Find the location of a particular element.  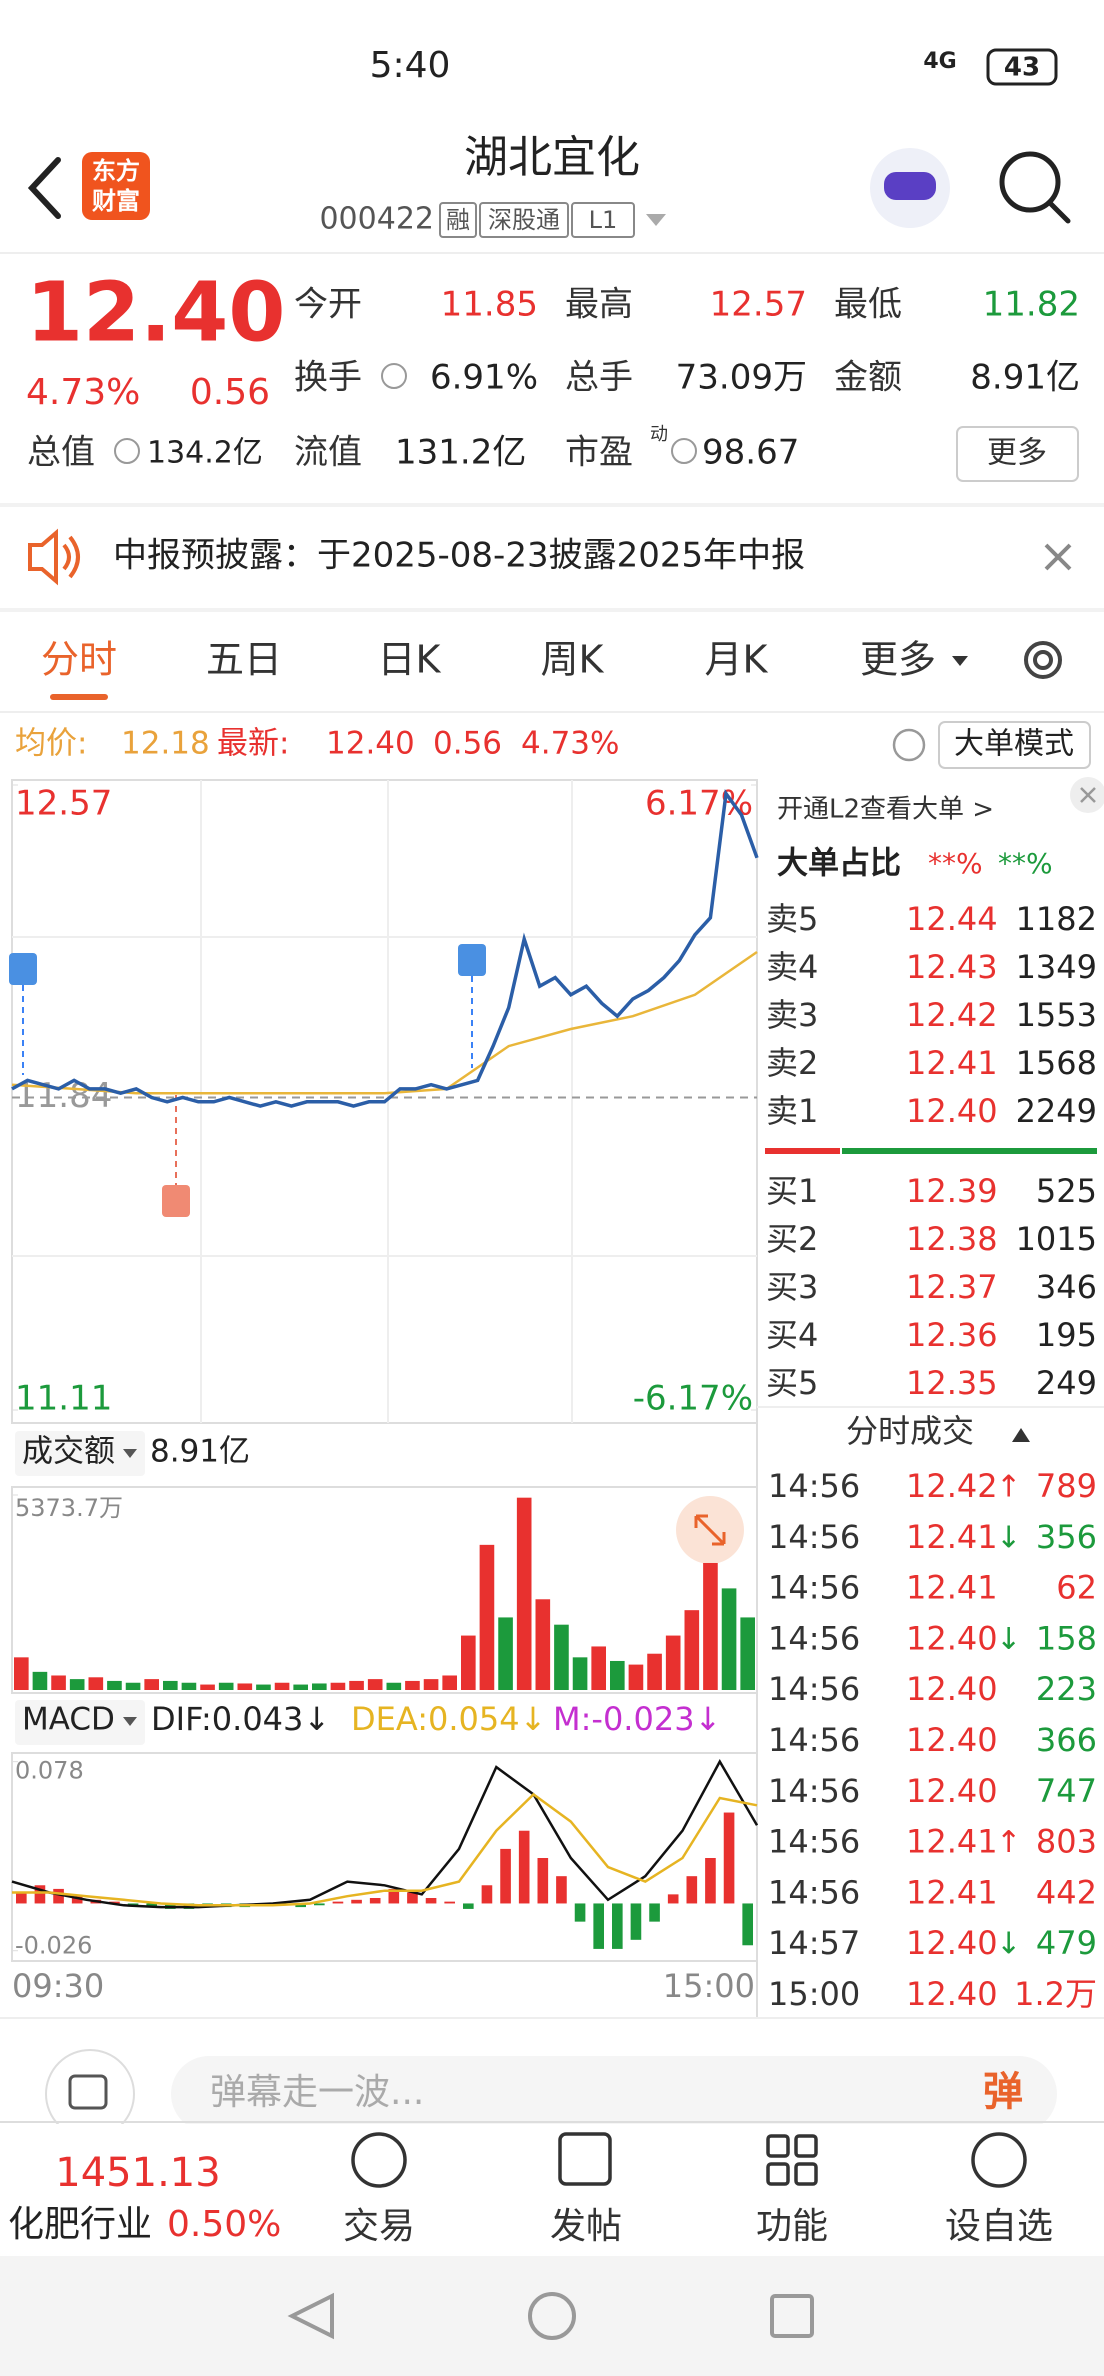

tab-underline is located at coordinates (79, 697).